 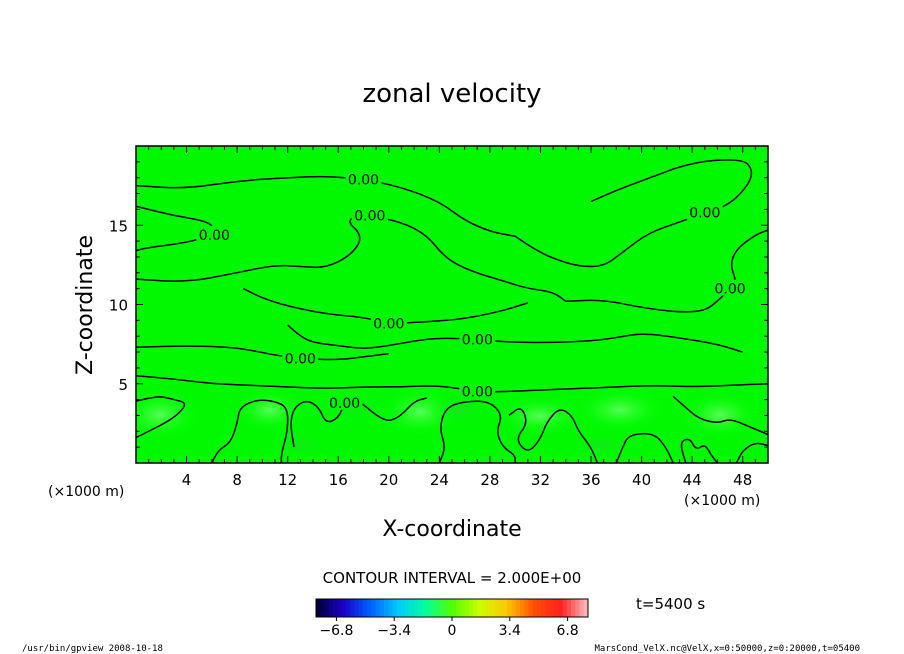 I want to click on chart-title: zonal velocity, so click(x=451, y=94).